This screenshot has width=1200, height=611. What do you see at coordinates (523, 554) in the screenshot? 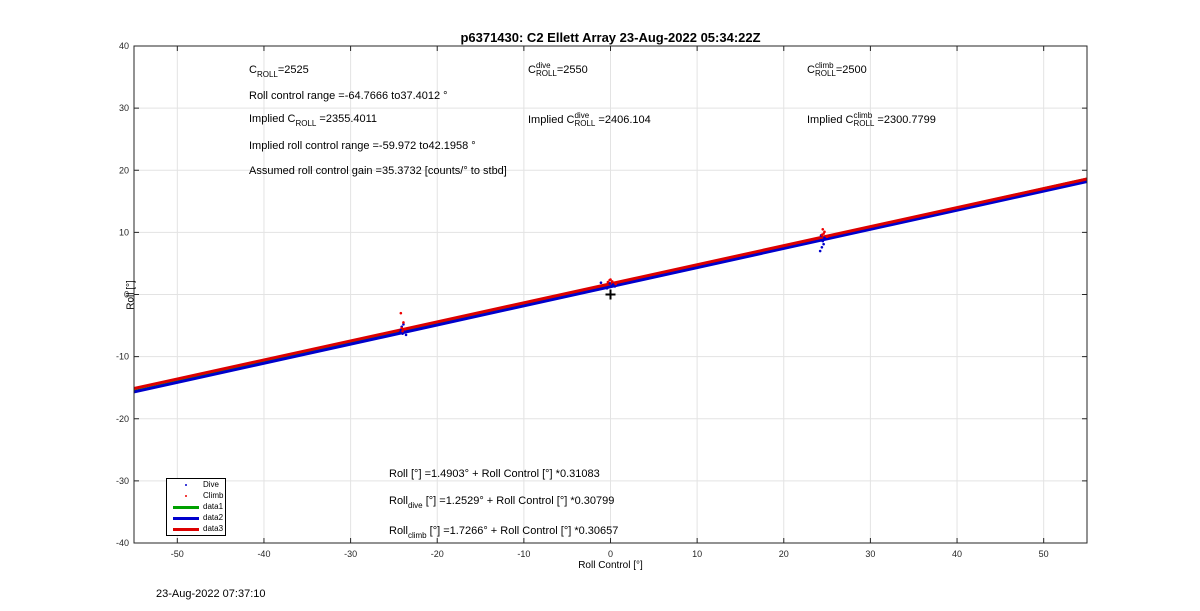
I see `x-tick-label: -10` at bounding box center [523, 554].